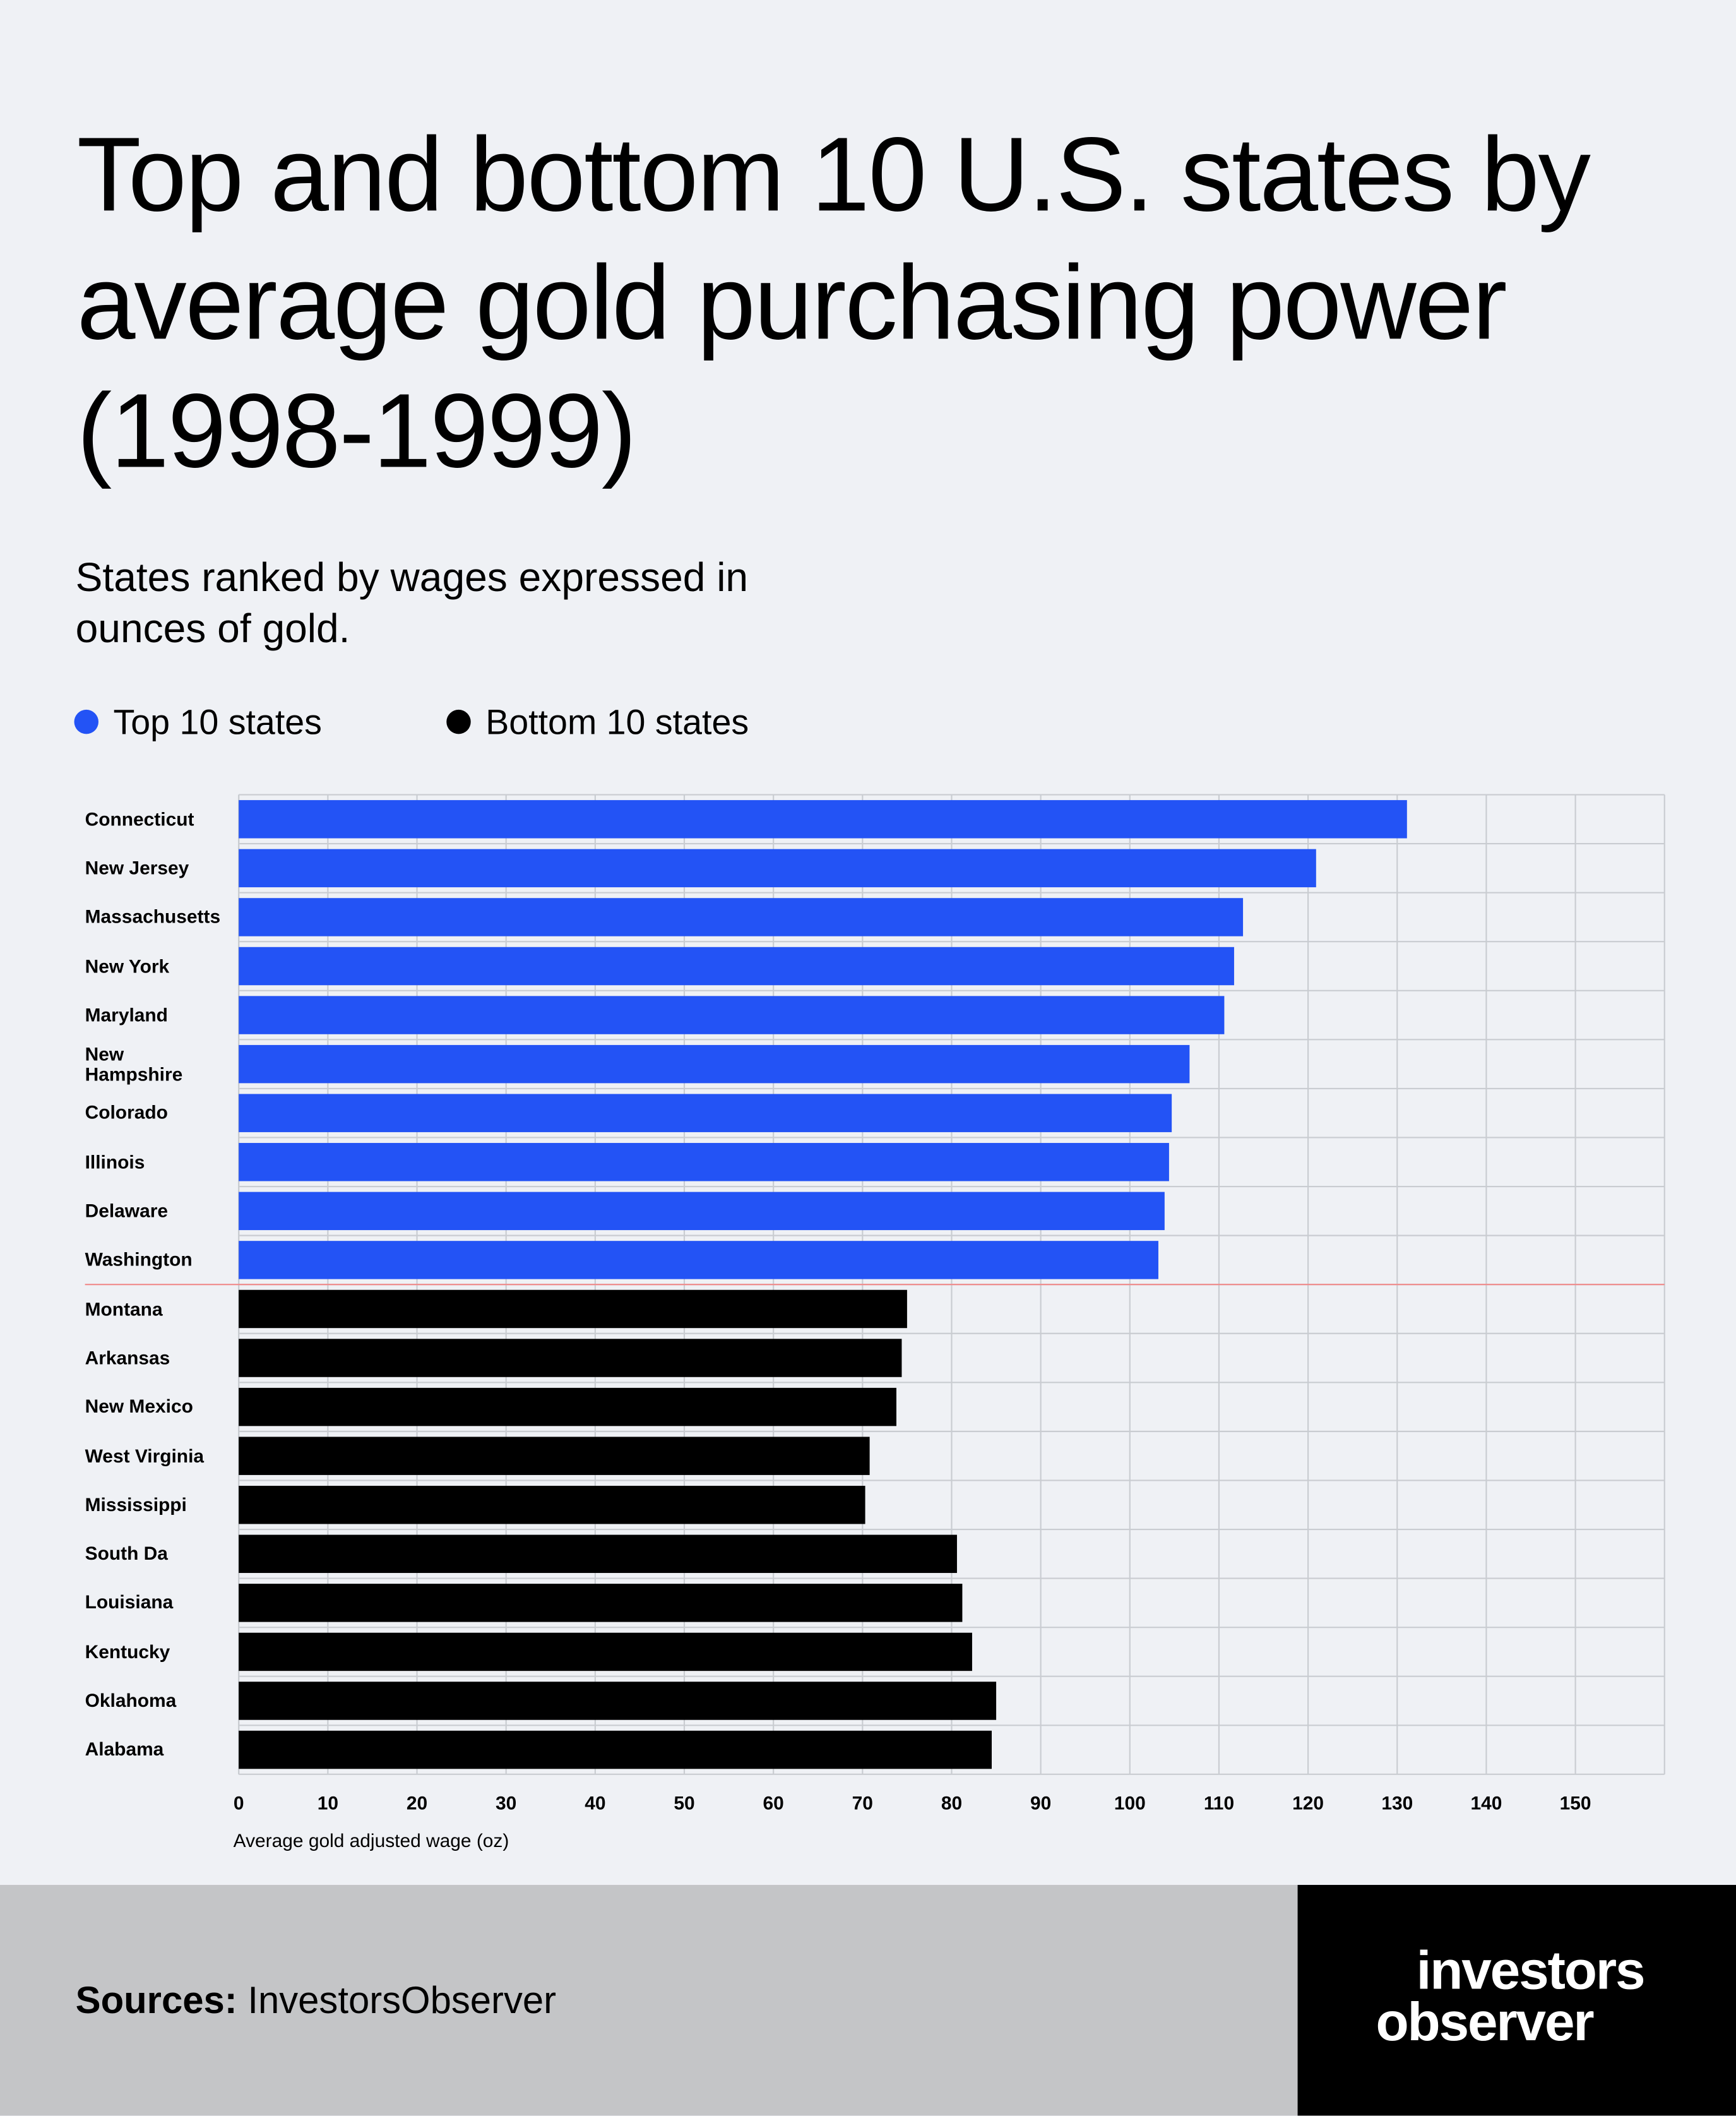 Image resolution: width=1736 pixels, height=2116 pixels. Describe the element at coordinates (952, 1803) in the screenshot. I see `x-tick-label: 80` at that location.